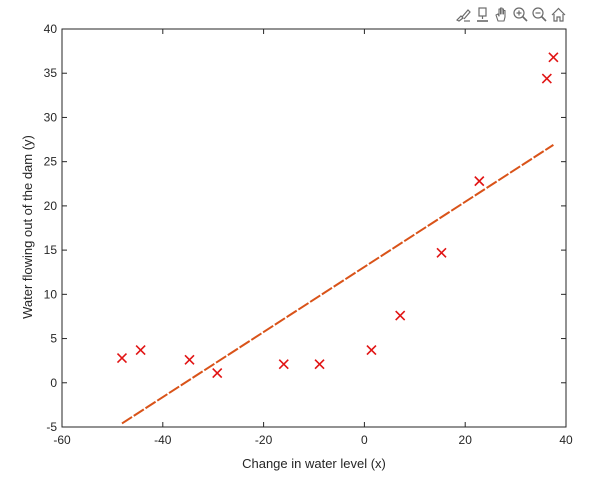 The height and width of the screenshot is (484, 591). What do you see at coordinates (27, 227) in the screenshot?
I see `y-axis-label: Water flowing out of the dam (y)` at bounding box center [27, 227].